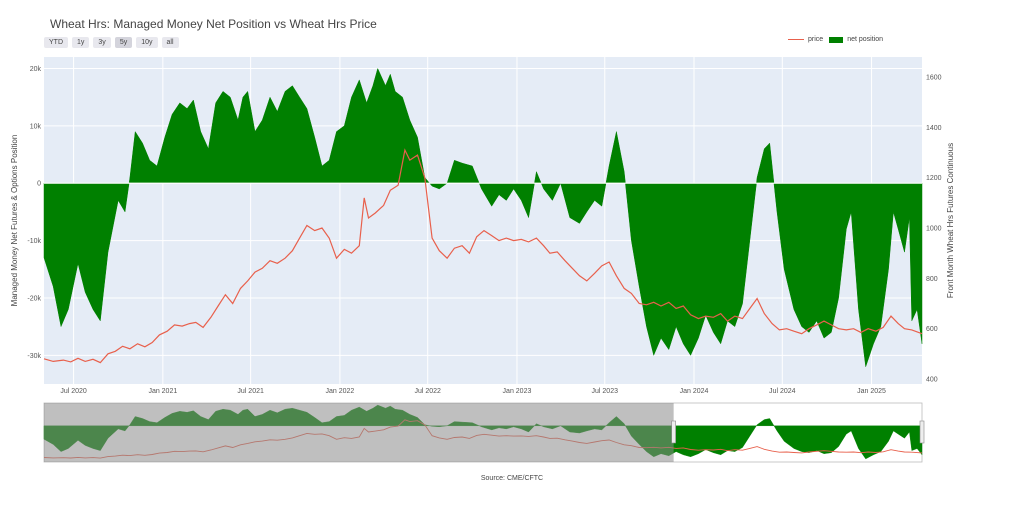 The width and height of the screenshot is (1024, 509). I want to click on x-tick-label: Jan 2023, so click(517, 391).